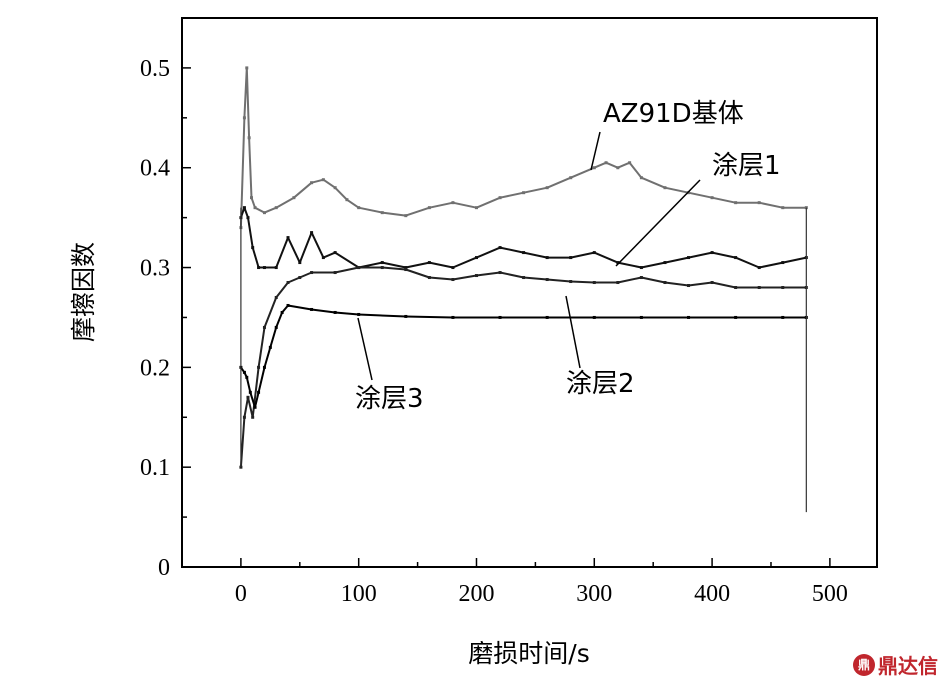  I want to click on y-axis-title: 摩擦因数, so click(83, 292).